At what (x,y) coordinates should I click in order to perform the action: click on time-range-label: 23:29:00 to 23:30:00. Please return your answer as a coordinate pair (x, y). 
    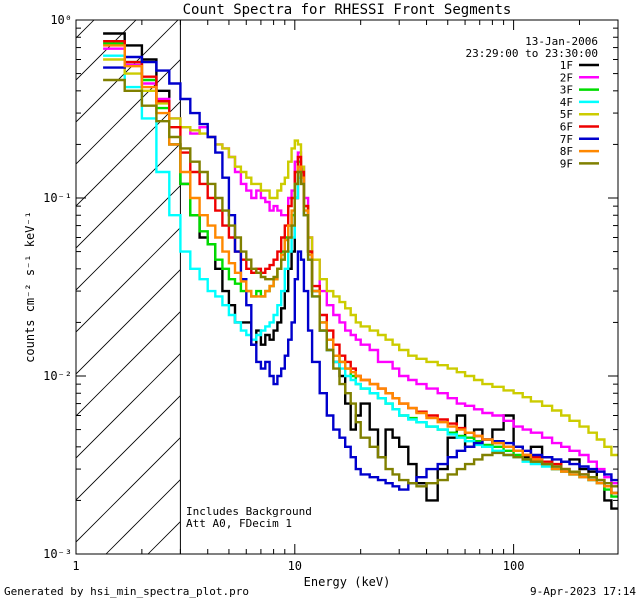
    Looking at the image, I should click on (532, 53).